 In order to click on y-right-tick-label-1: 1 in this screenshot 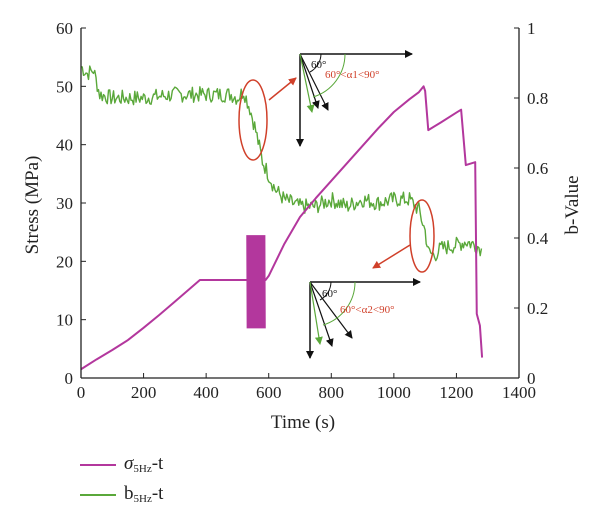, I will do `click(531, 28)`.